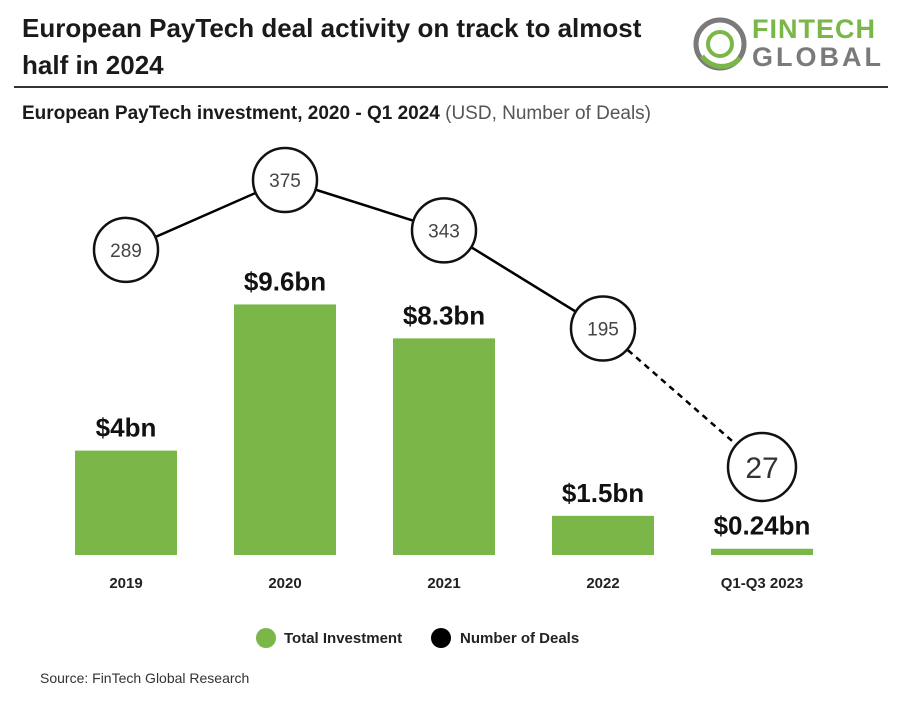 The width and height of the screenshot is (904, 706). I want to click on category-label-1: 2020, so click(284, 583).